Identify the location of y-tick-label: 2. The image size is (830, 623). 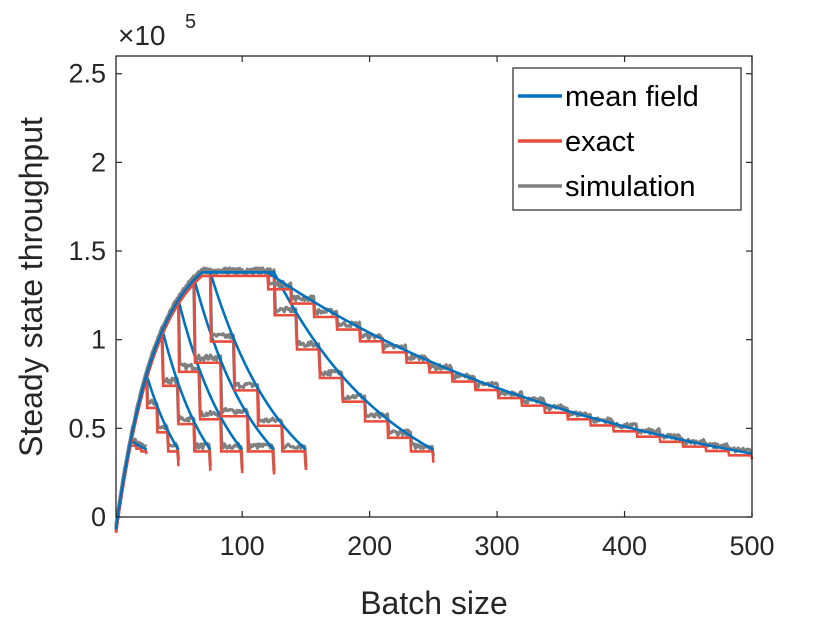
(98, 162).